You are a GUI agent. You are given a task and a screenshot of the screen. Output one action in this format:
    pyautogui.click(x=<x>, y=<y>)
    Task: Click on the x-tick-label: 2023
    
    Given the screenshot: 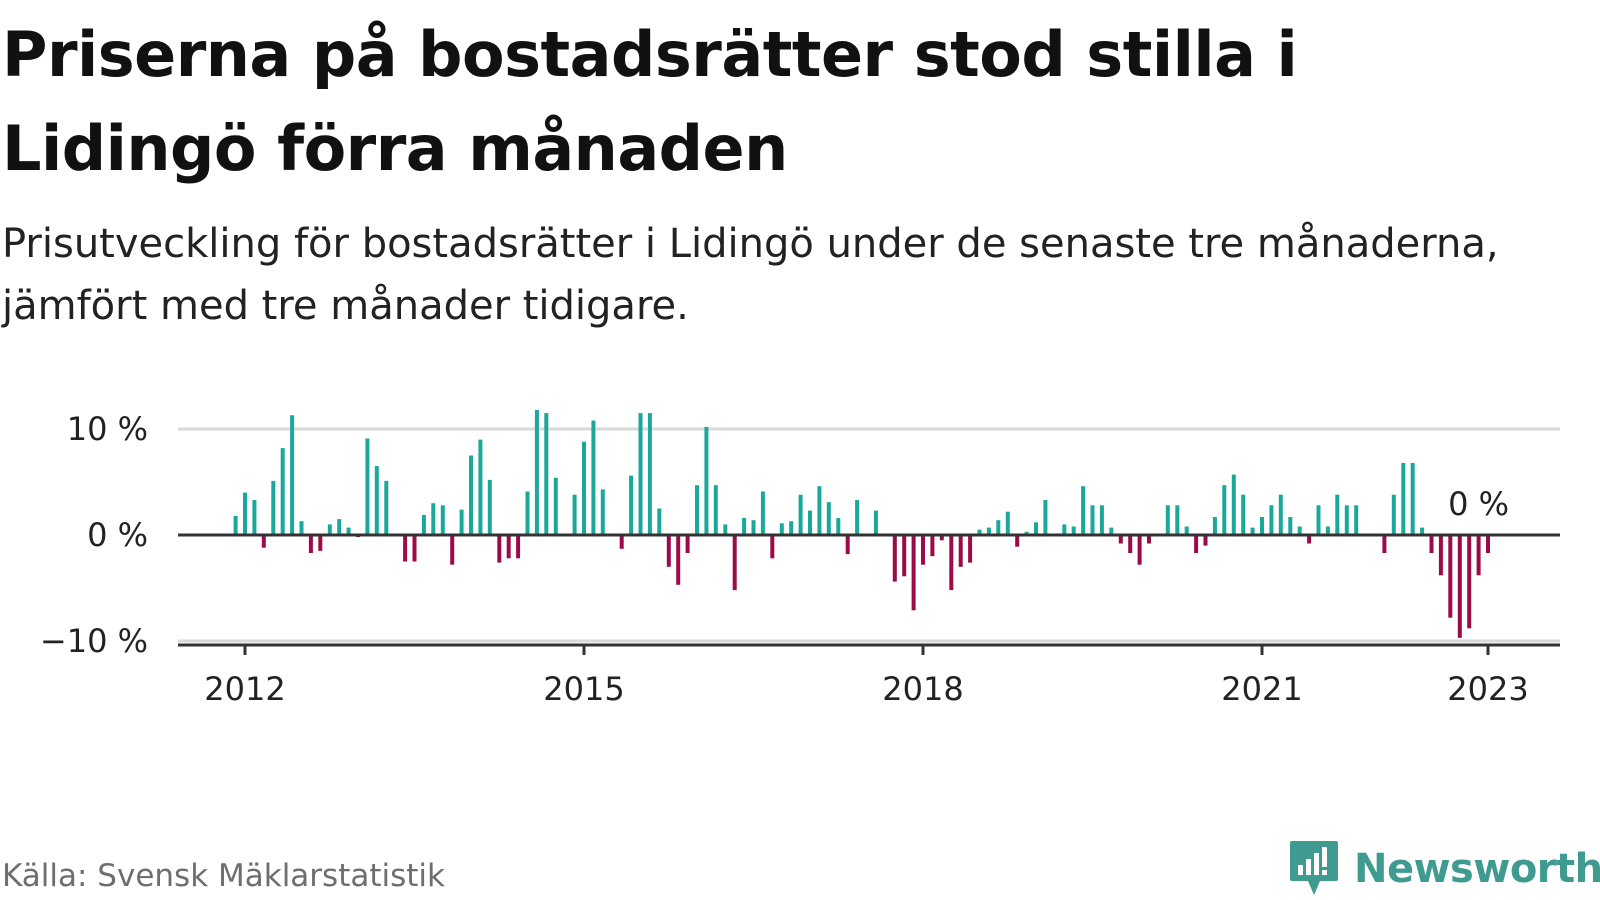 What is the action you would take?
    pyautogui.click(x=1487, y=689)
    